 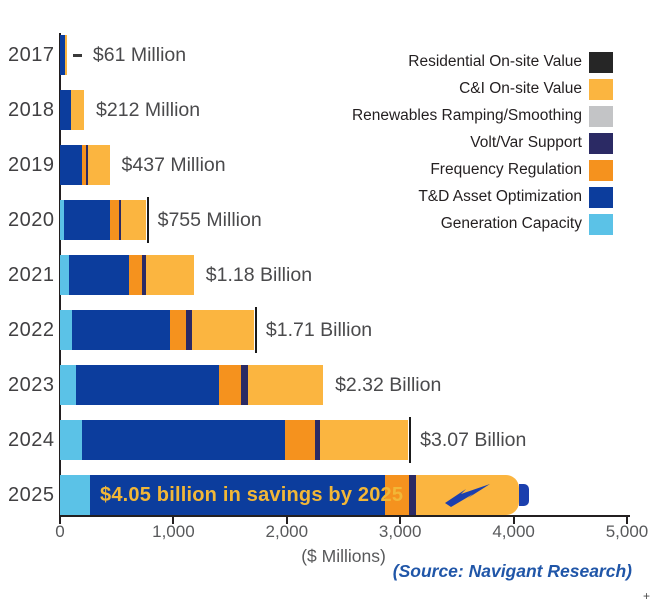 What do you see at coordinates (319, 330) in the screenshot?
I see `value-label-2022: $1.71 Billion` at bounding box center [319, 330].